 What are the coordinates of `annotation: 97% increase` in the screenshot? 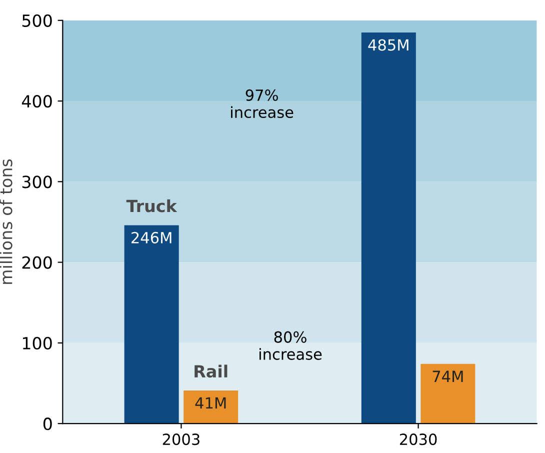 It's located at (262, 103).